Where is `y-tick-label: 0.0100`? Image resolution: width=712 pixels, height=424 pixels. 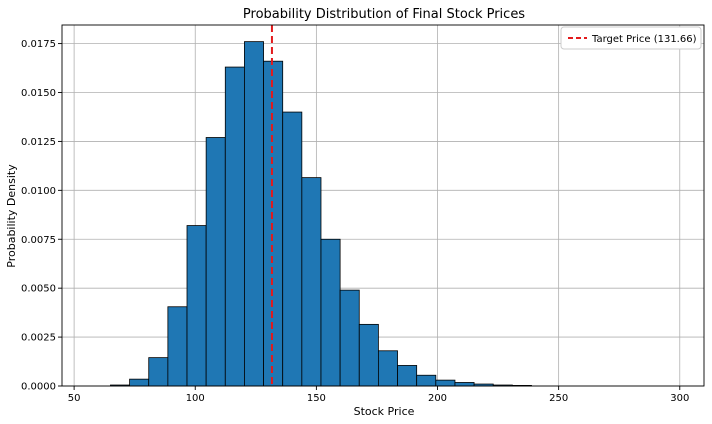
y-tick-label: 0.0100 is located at coordinates (38, 191).